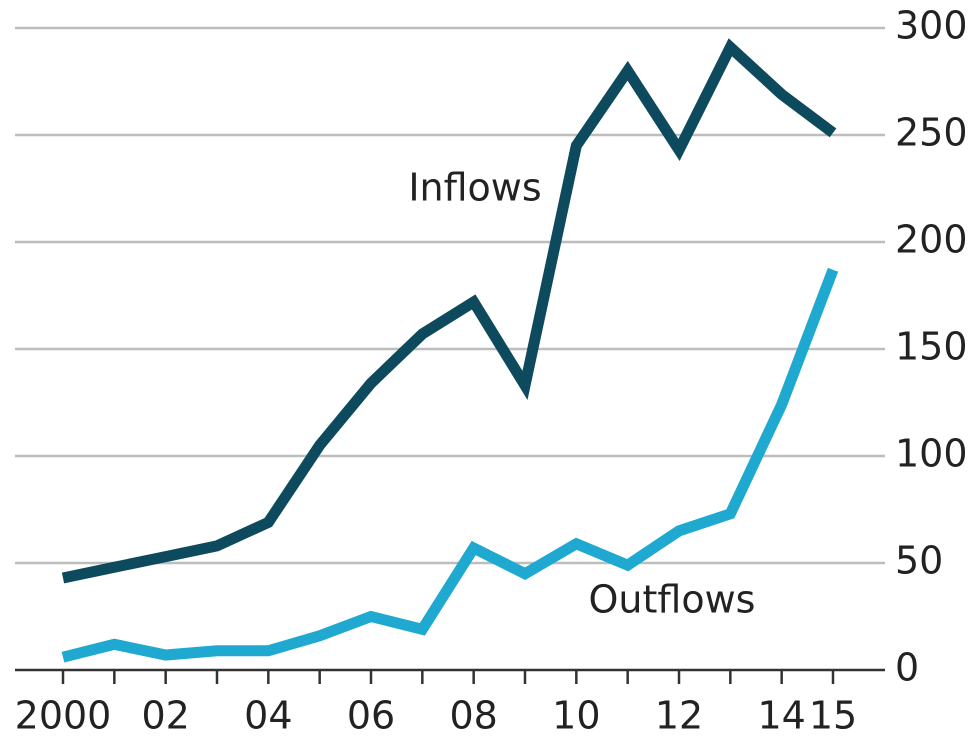 The width and height of the screenshot is (978, 744). What do you see at coordinates (931, 26) in the screenshot?
I see `y-tick-label: 300` at bounding box center [931, 26].